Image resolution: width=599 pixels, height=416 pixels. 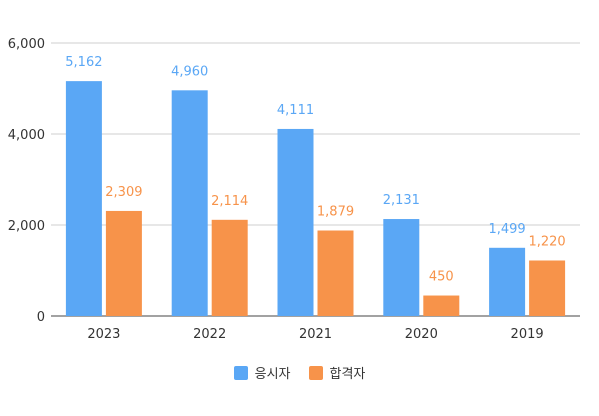 I want to click on data-label: 2,131, so click(x=401, y=200).